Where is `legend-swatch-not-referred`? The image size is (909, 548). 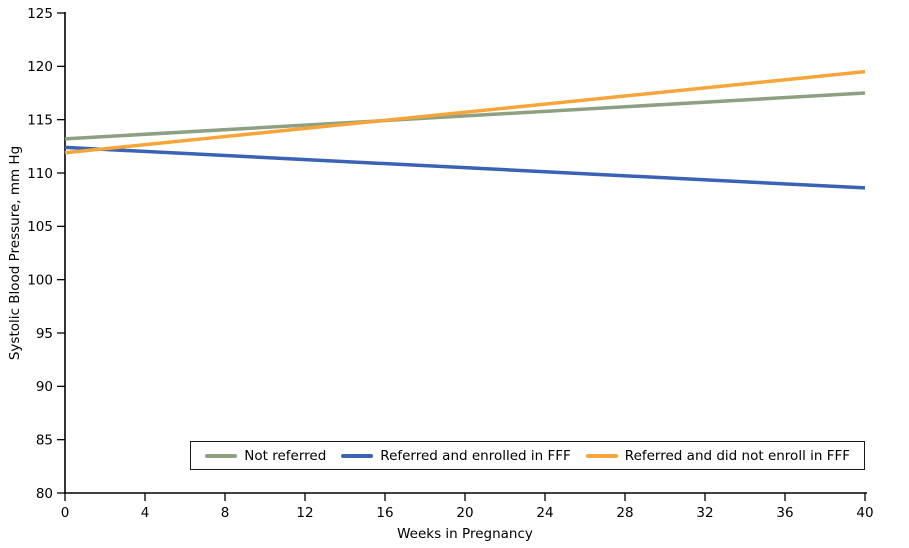 legend-swatch-not-referred is located at coordinates (221, 455).